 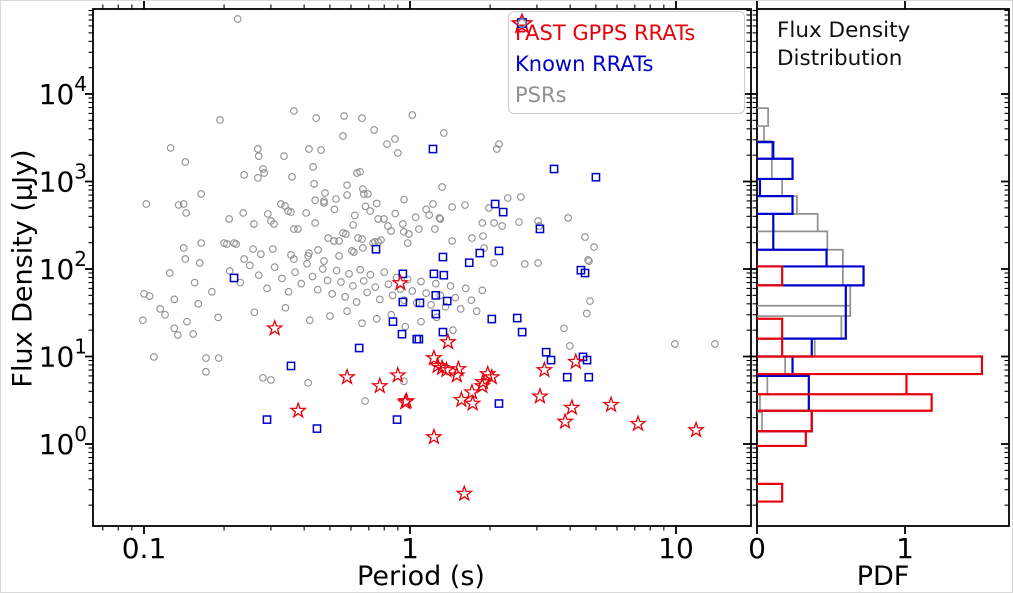 I want to click on y-axis-label: Flux Density (µJy), so click(x=23, y=268).